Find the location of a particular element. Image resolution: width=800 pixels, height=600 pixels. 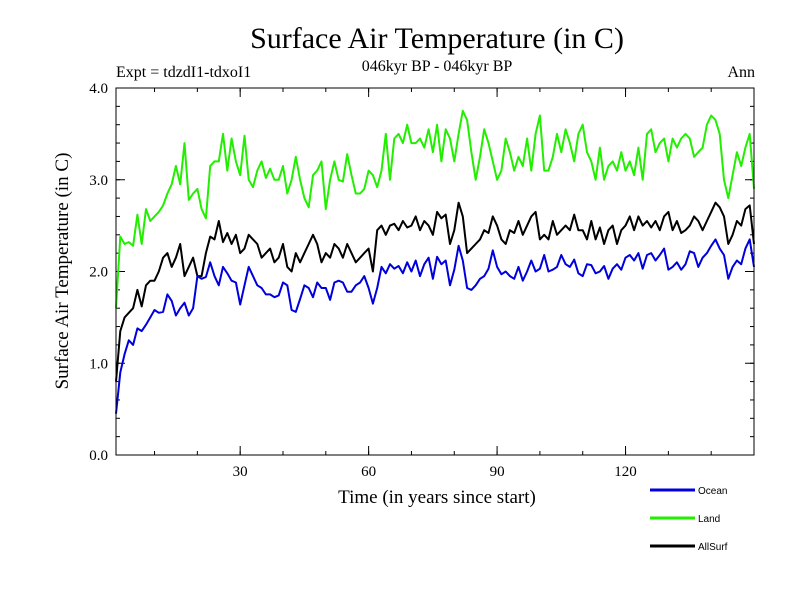

x-tick-label: 60 is located at coordinates (368, 472).